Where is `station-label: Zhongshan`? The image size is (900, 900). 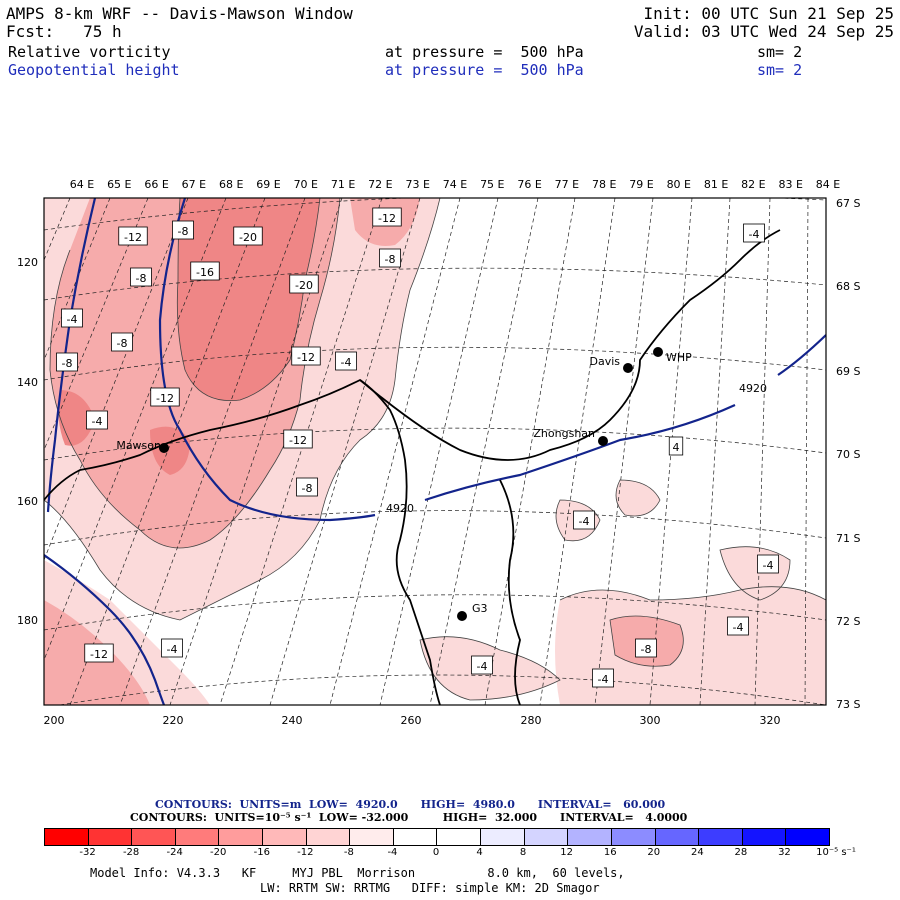
station-label: Zhongshan is located at coordinates (564, 433).